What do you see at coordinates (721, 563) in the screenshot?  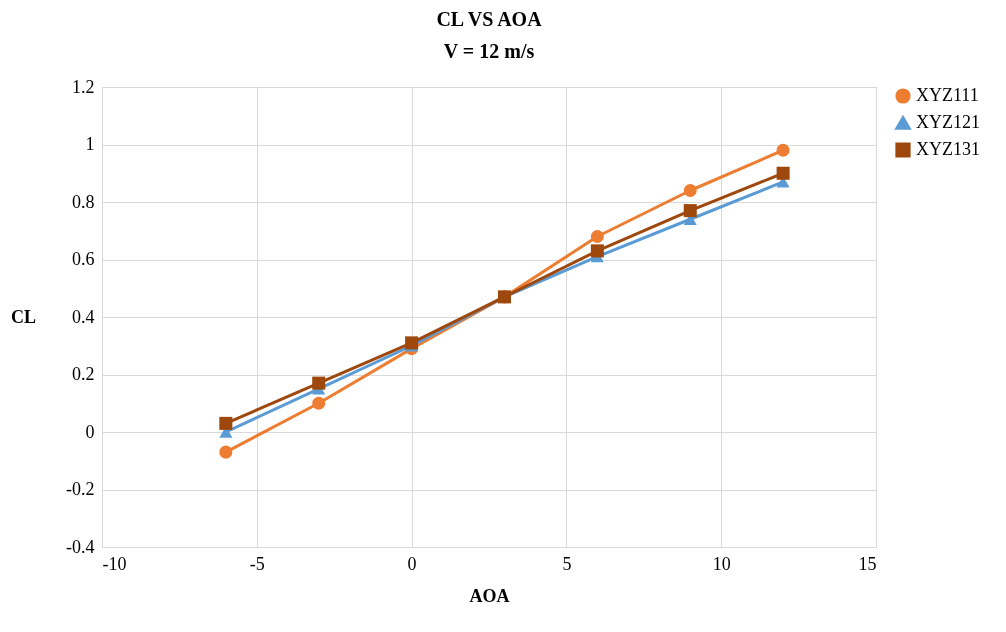 I see `x-tick-label: 10` at bounding box center [721, 563].